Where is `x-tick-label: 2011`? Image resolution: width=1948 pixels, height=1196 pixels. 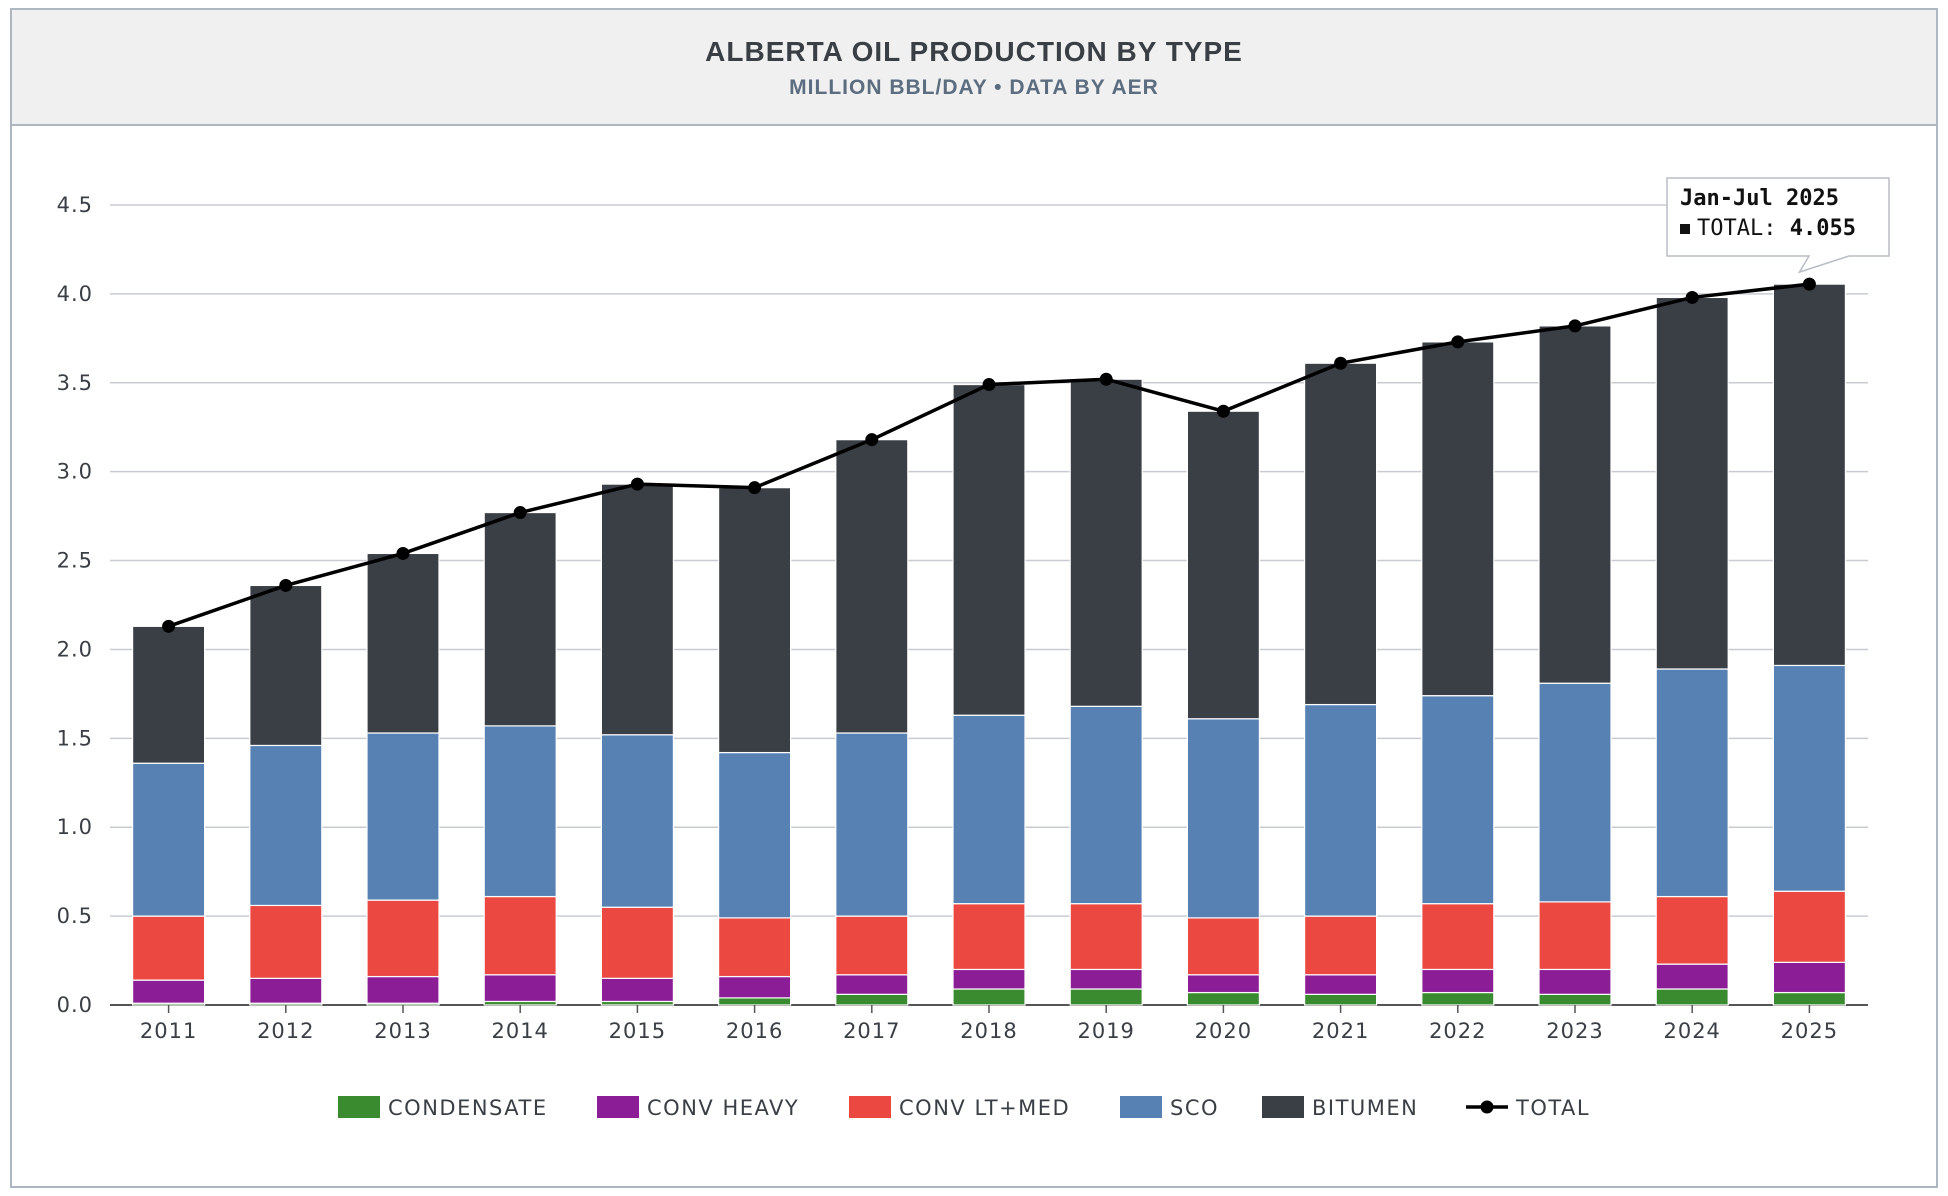 x-tick-label: 2011 is located at coordinates (168, 1031).